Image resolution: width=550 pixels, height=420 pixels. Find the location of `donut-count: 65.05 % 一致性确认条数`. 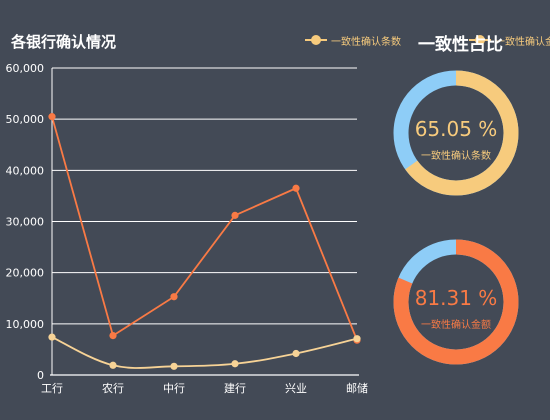

donut-count: 65.05 % 一致性确认条数 is located at coordinates (456, 133).